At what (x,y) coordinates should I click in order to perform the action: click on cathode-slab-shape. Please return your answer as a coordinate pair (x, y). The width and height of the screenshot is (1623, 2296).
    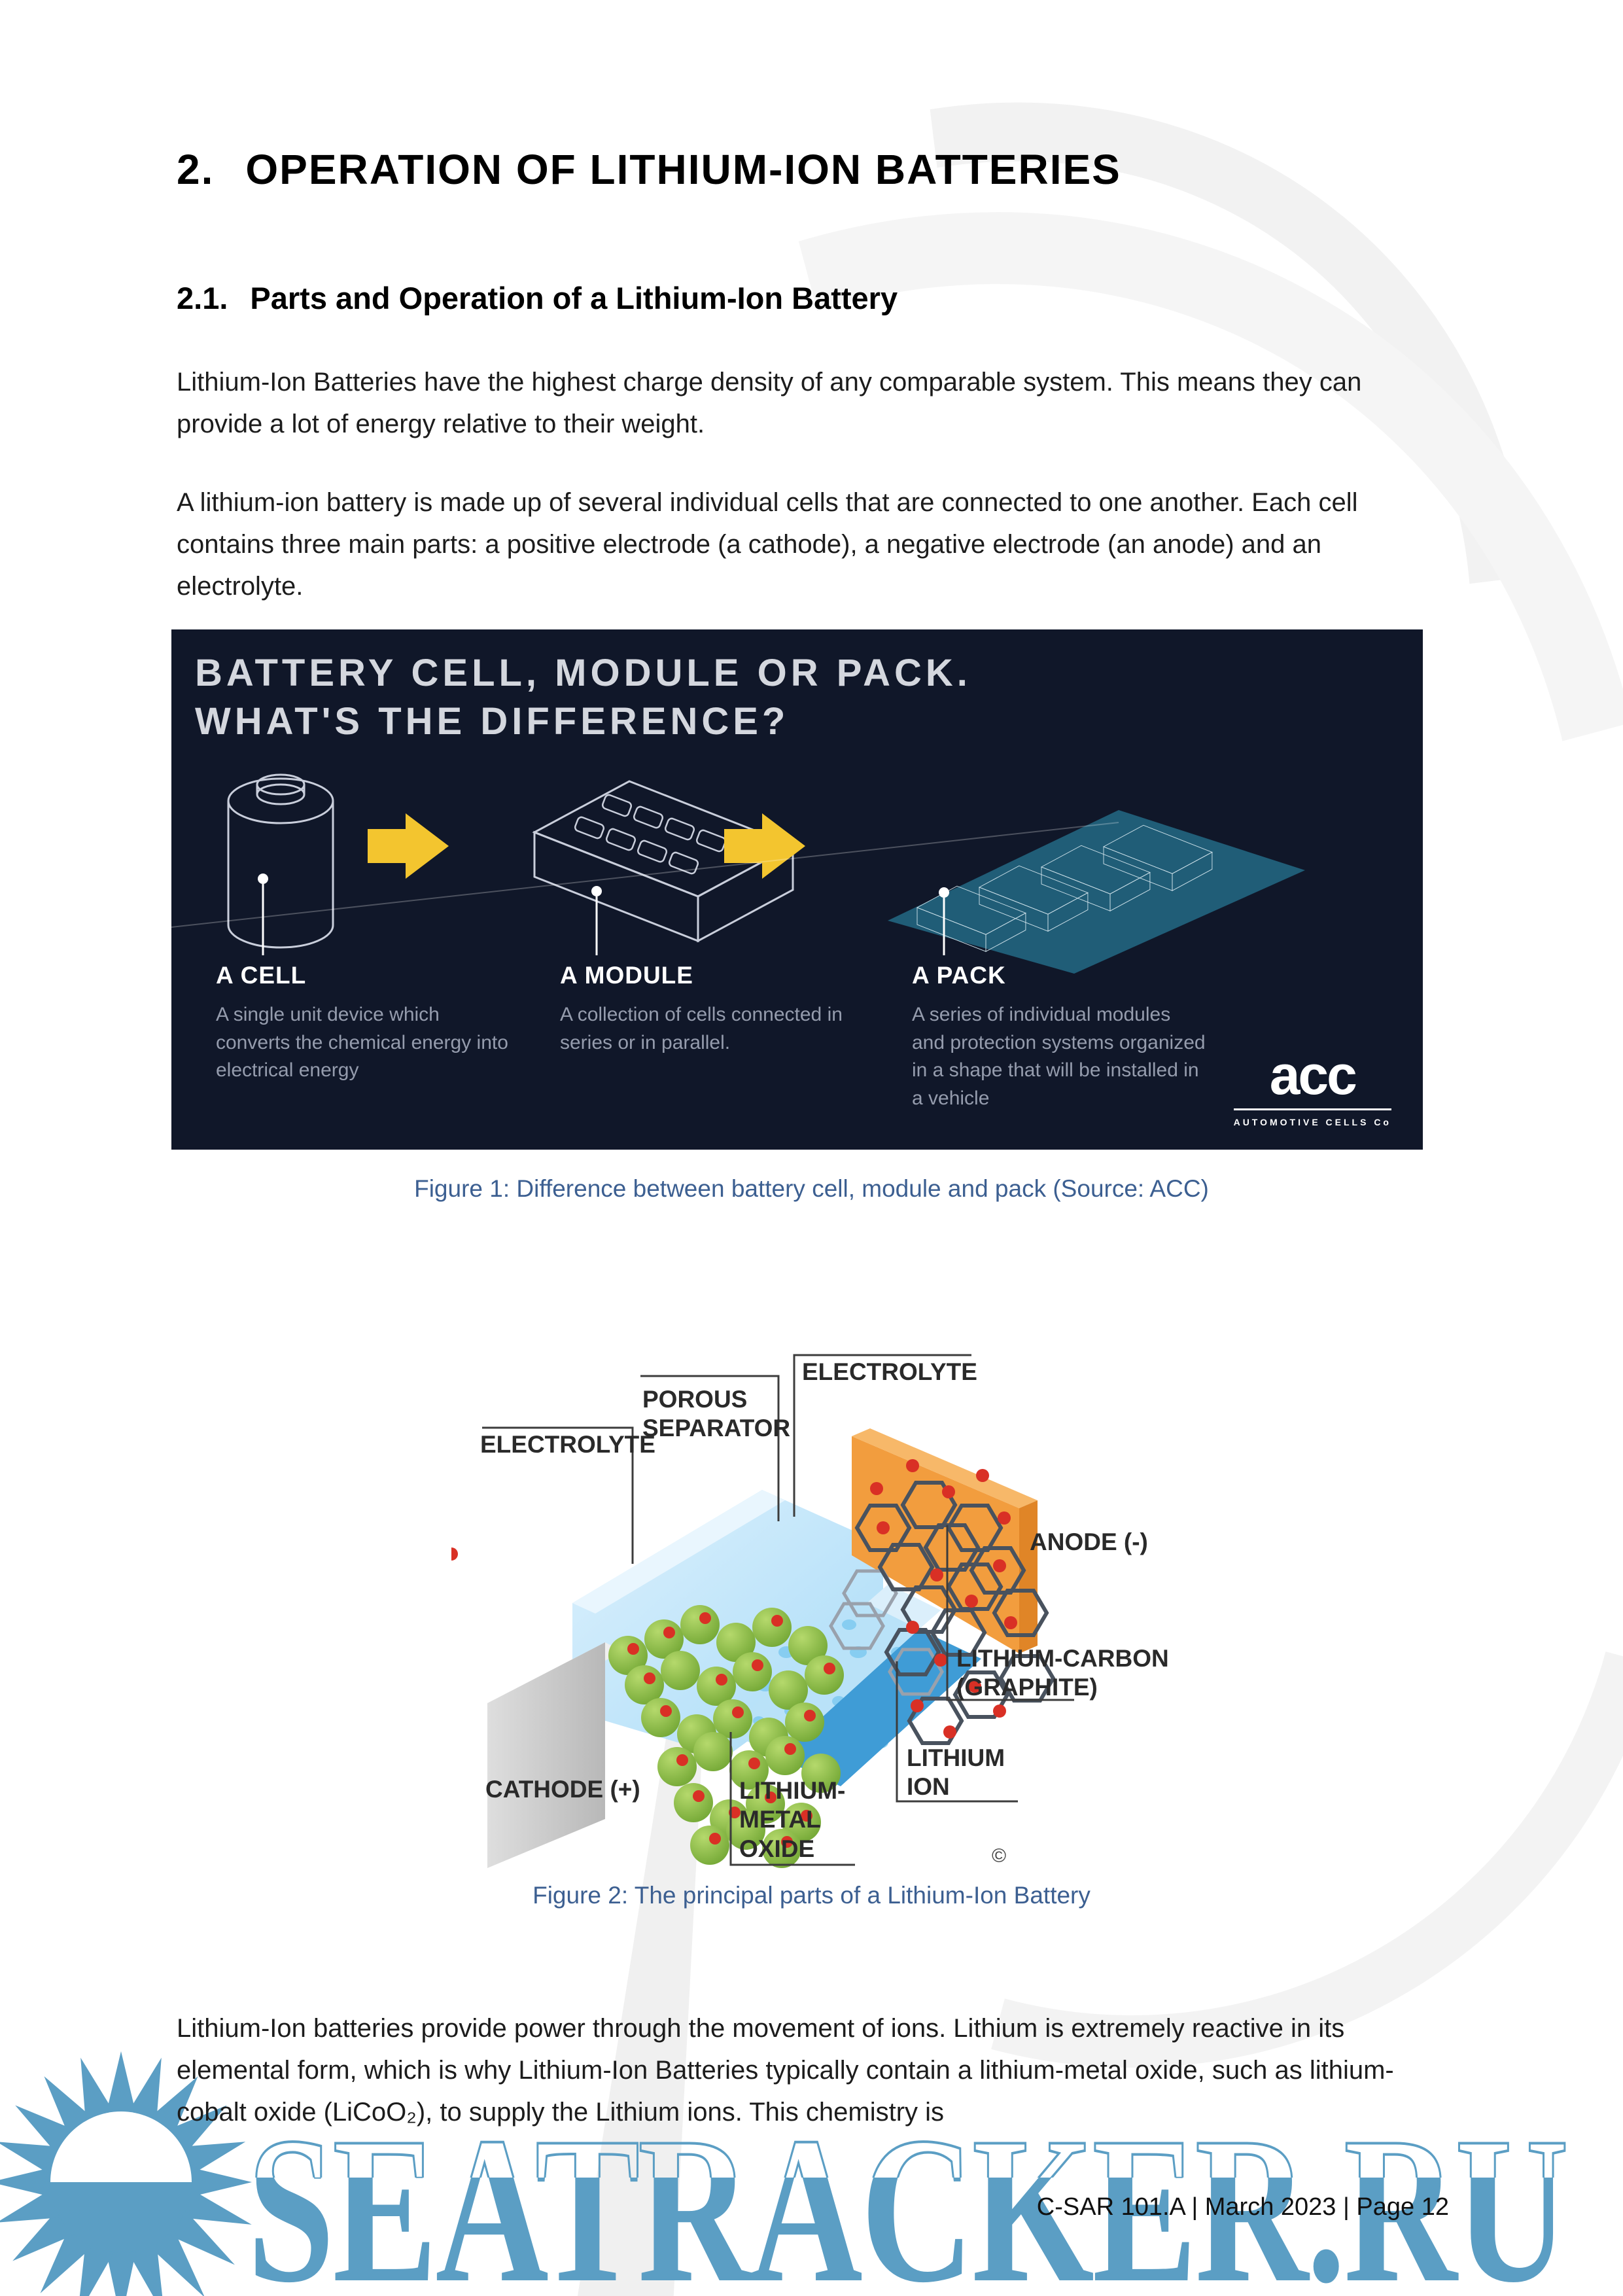
    Looking at the image, I should click on (555, 1755).